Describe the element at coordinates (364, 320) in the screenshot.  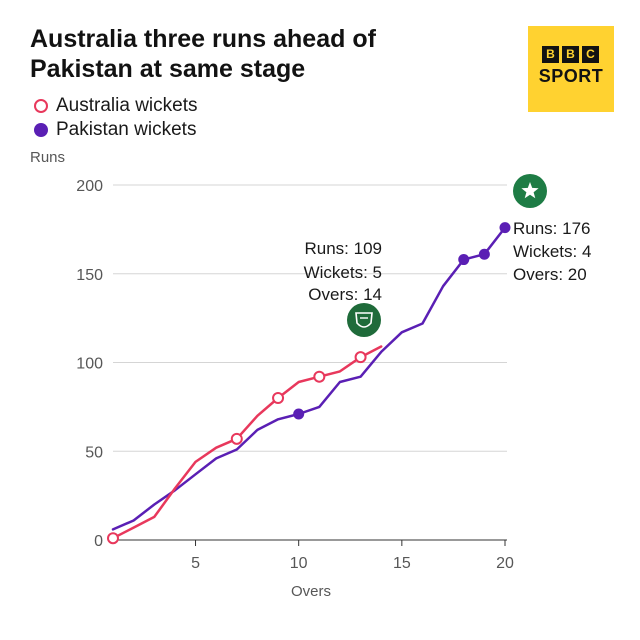
I see `australia-crest-icon` at that location.